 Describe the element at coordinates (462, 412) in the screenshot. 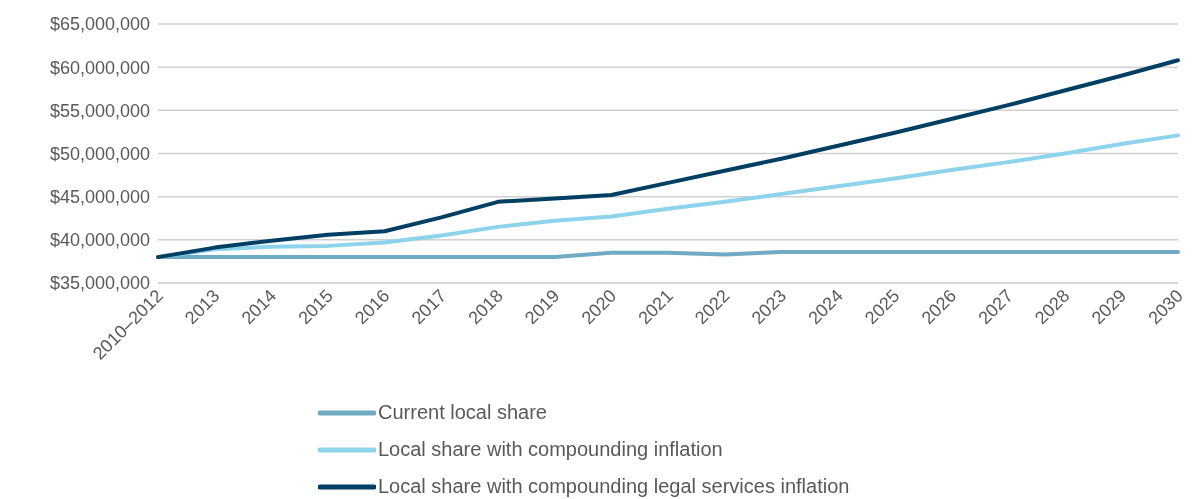

I see `legend-label: Current local share` at that location.